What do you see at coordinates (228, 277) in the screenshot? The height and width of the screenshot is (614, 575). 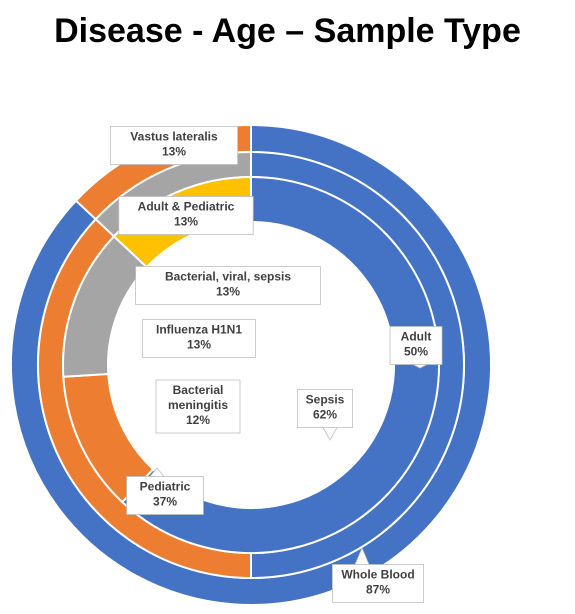 I see `label-name: Bacterial, viral, sepsis` at bounding box center [228, 277].